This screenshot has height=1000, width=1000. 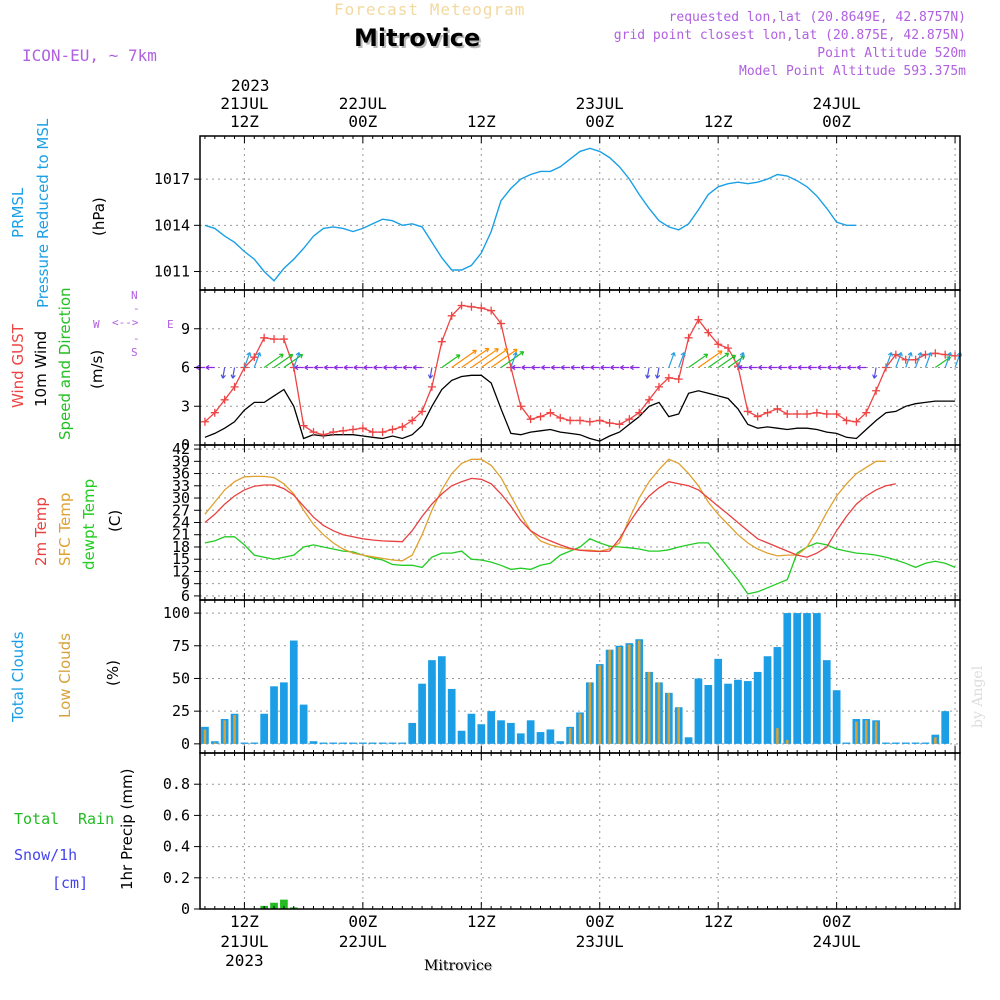 What do you see at coordinates (181, 535) in the screenshot?
I see `y-tick-label-2: 21` at bounding box center [181, 535].